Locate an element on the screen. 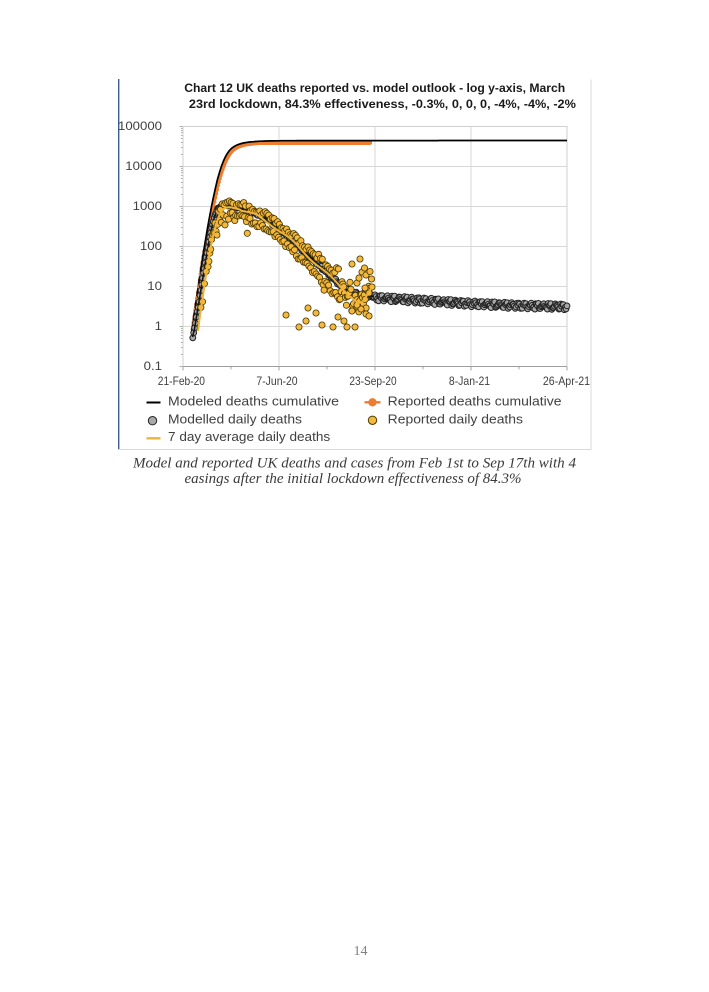  svg-text: 7-Jun-20 is located at coordinates (276, 381).